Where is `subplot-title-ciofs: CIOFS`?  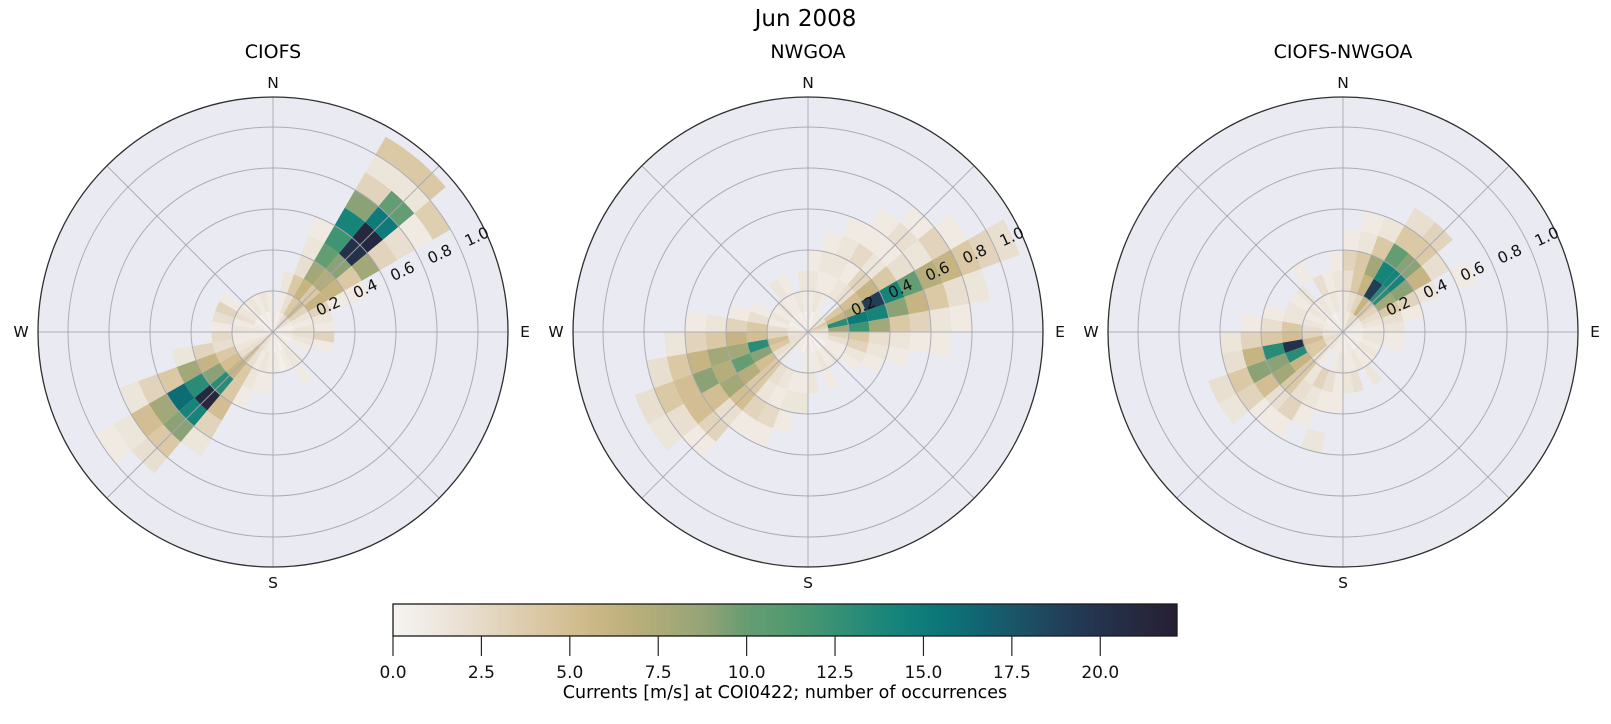
subplot-title-ciofs: CIOFS is located at coordinates (273, 52).